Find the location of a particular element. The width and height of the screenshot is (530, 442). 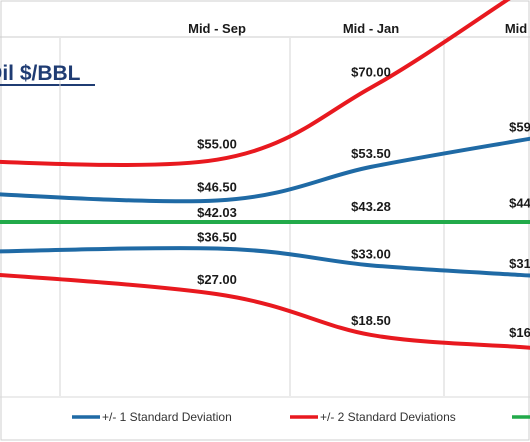

data-label-center: $44 is located at coordinates (519, 203).